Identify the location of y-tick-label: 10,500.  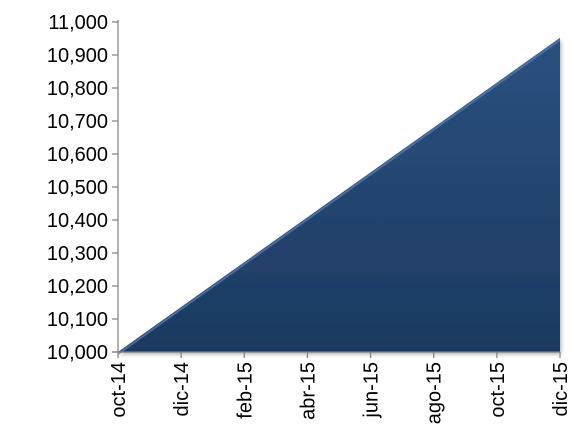
(77, 188).